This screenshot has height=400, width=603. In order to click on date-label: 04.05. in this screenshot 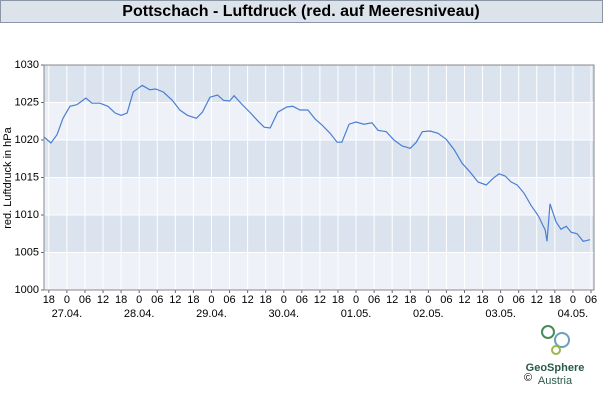, I will do `click(573, 314)`.